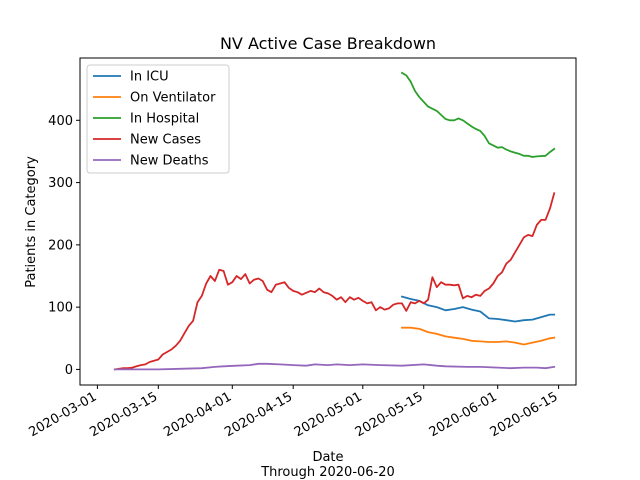 Image resolution: width=640 pixels, height=480 pixels. What do you see at coordinates (164, 119) in the screenshot?
I see `legend-label-2: In Hospital` at bounding box center [164, 119].